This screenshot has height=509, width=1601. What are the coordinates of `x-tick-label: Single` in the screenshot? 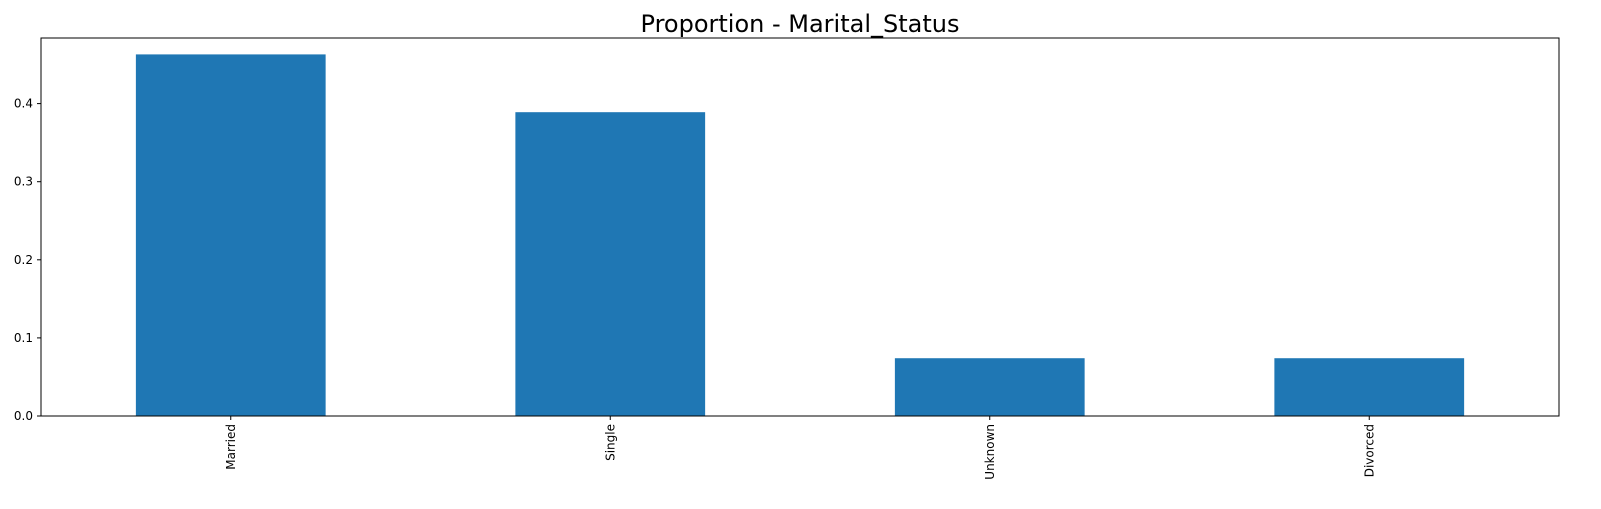 It's located at (610, 442).